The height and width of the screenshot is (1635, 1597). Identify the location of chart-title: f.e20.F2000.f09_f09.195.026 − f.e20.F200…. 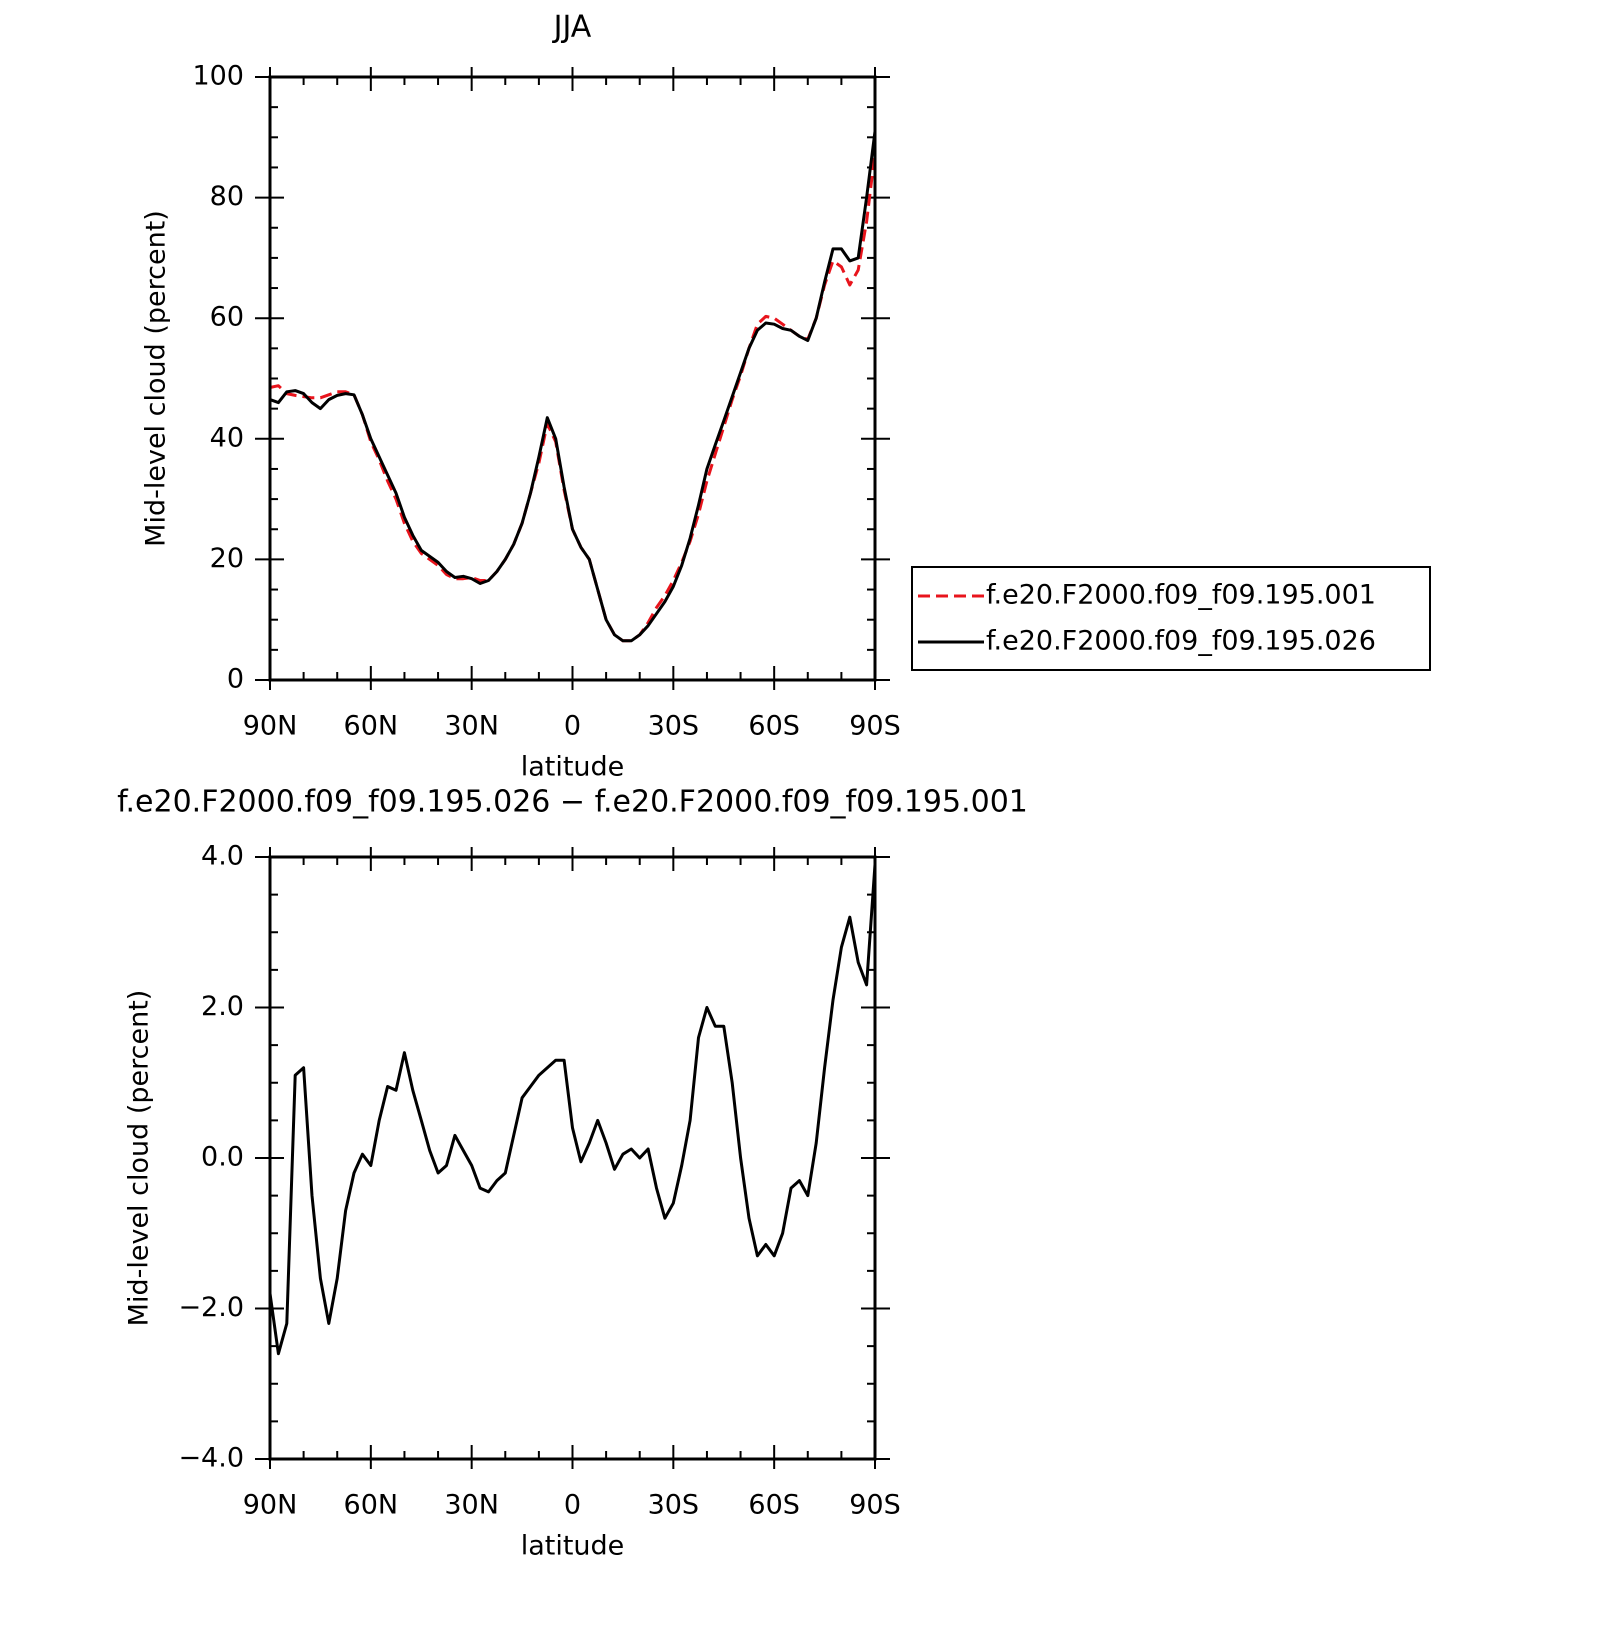
(572, 802).